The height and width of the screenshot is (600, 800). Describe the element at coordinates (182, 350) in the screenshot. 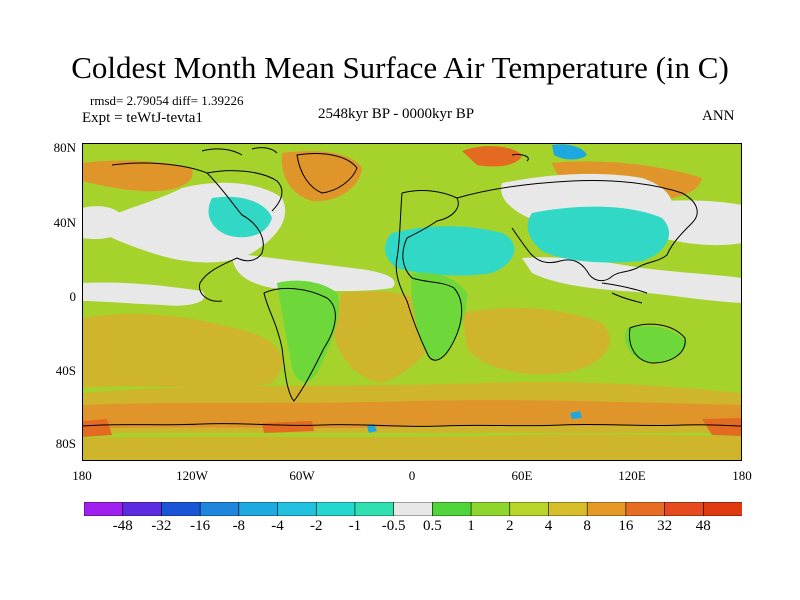

I see `south-pacific-warm-region` at that location.